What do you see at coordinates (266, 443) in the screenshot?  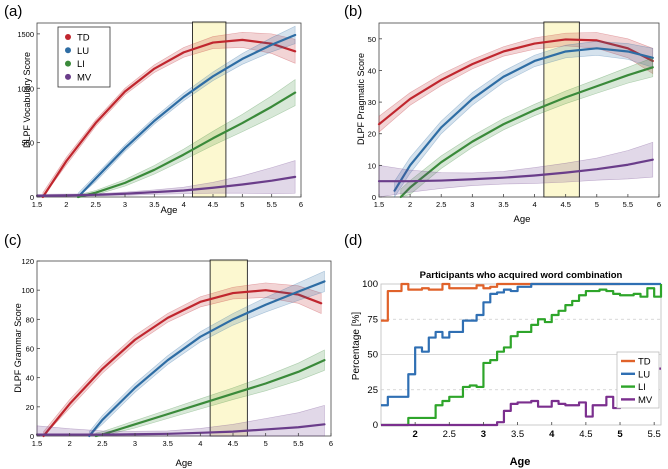 I see `xtick-label-c-7: 5` at bounding box center [266, 443].